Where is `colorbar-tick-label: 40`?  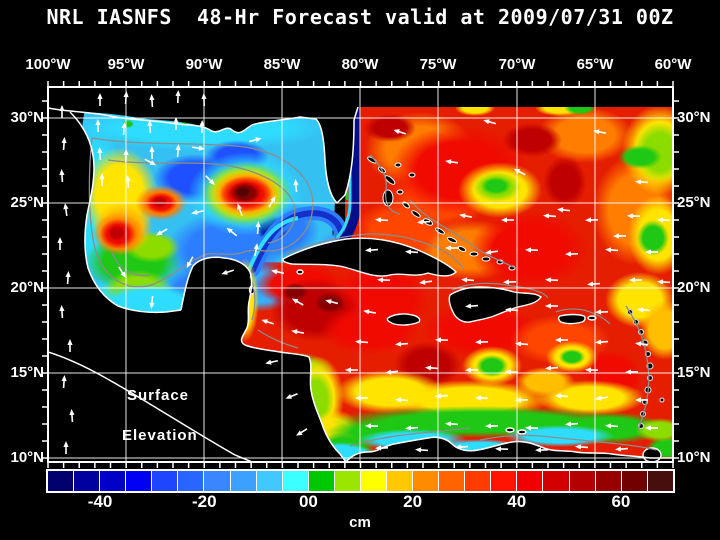 colorbar-tick-label: 40 is located at coordinates (517, 501).